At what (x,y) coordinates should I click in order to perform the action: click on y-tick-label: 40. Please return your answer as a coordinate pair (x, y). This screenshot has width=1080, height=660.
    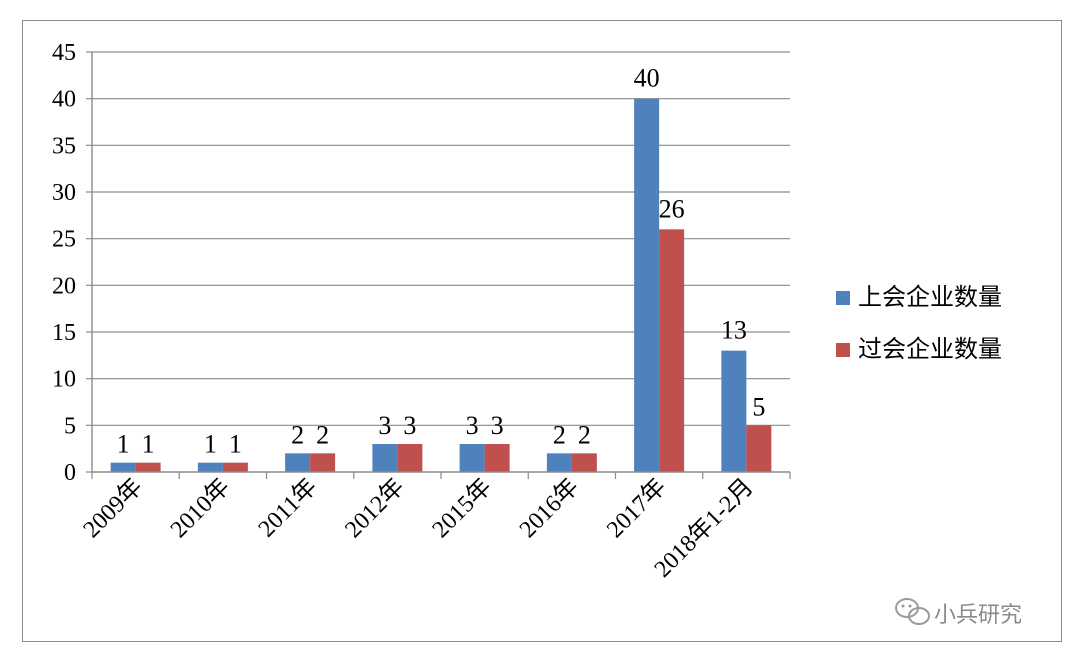
    Looking at the image, I should click on (64, 100).